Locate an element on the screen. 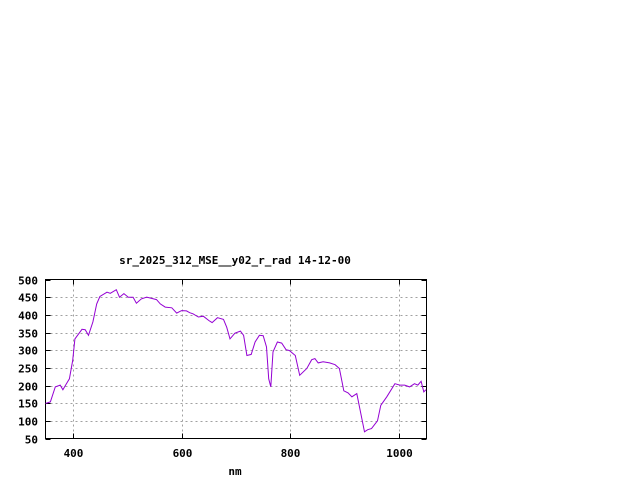 The height and width of the screenshot is (480, 640). y-tick-label: 50 is located at coordinates (31, 440).